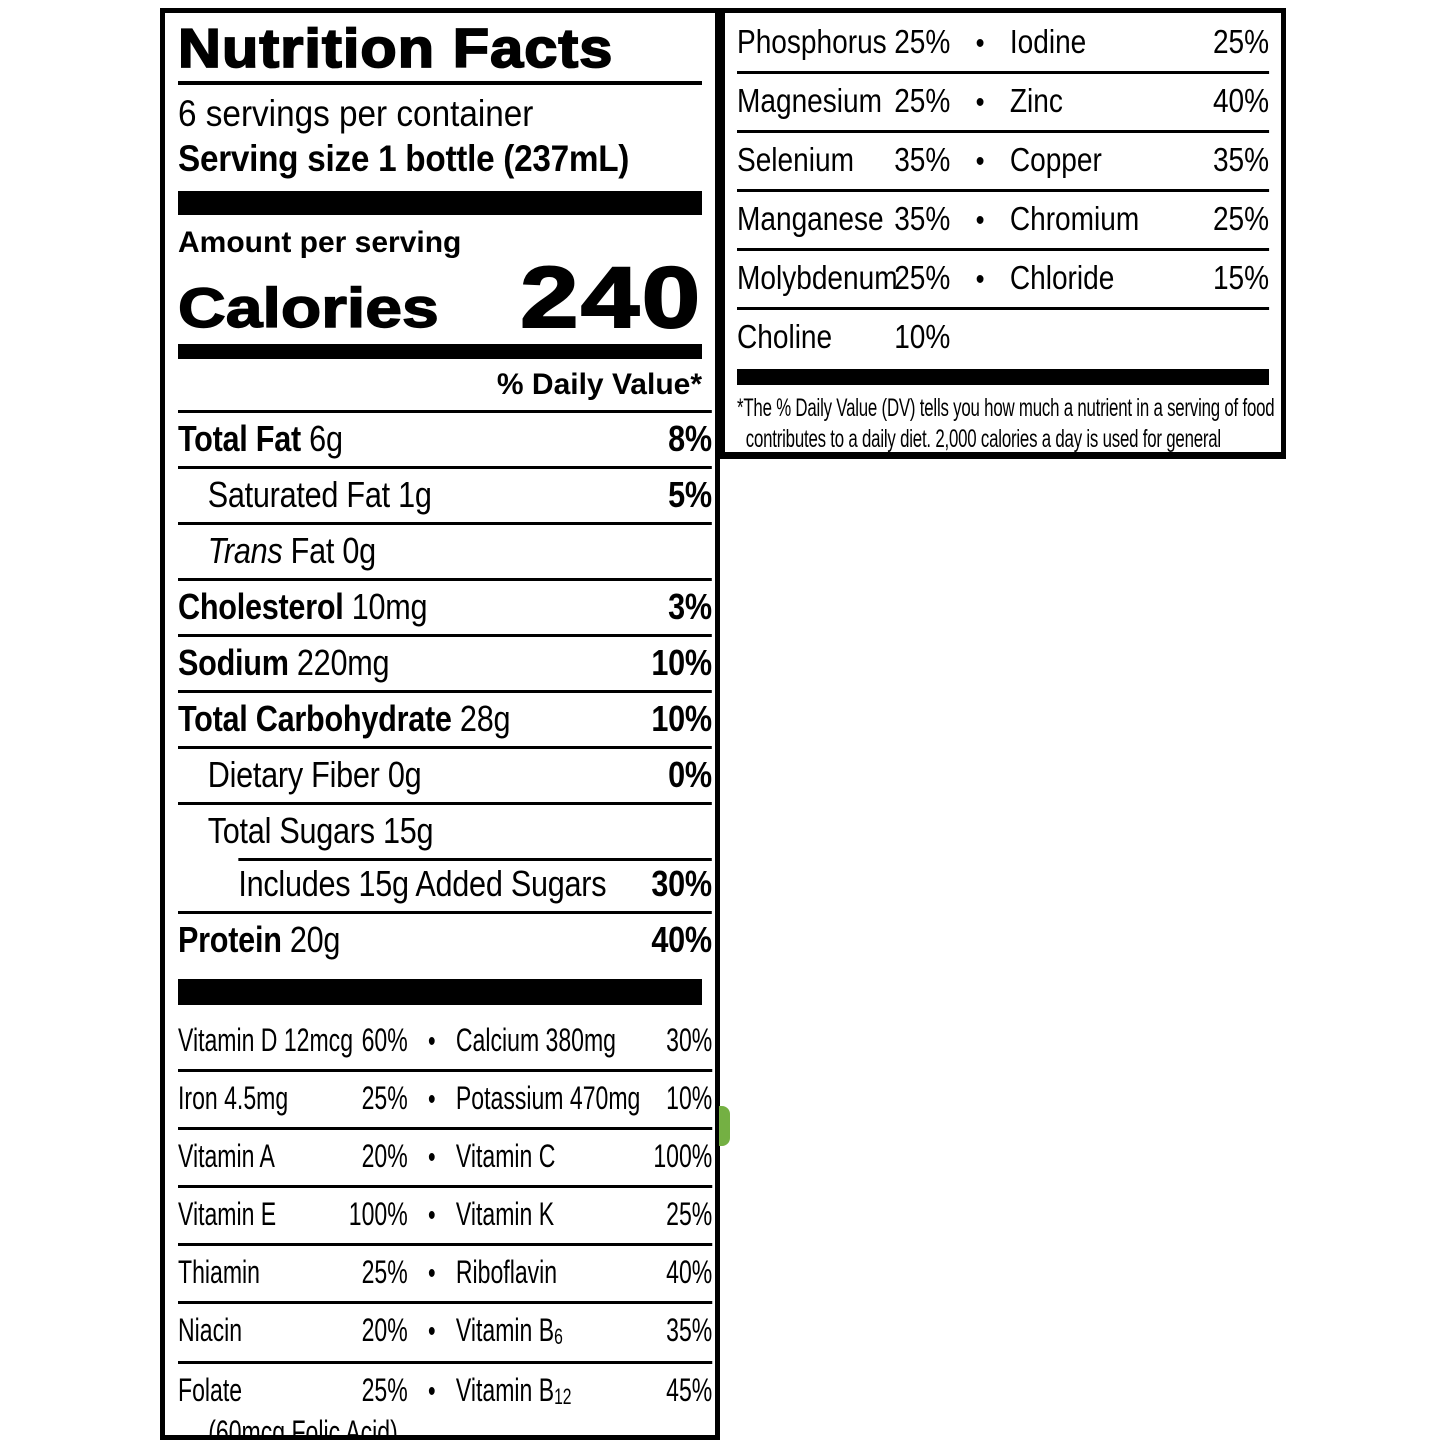  What do you see at coordinates (404, 774) in the screenshot?
I see `nutrient-amount: 0g` at bounding box center [404, 774].